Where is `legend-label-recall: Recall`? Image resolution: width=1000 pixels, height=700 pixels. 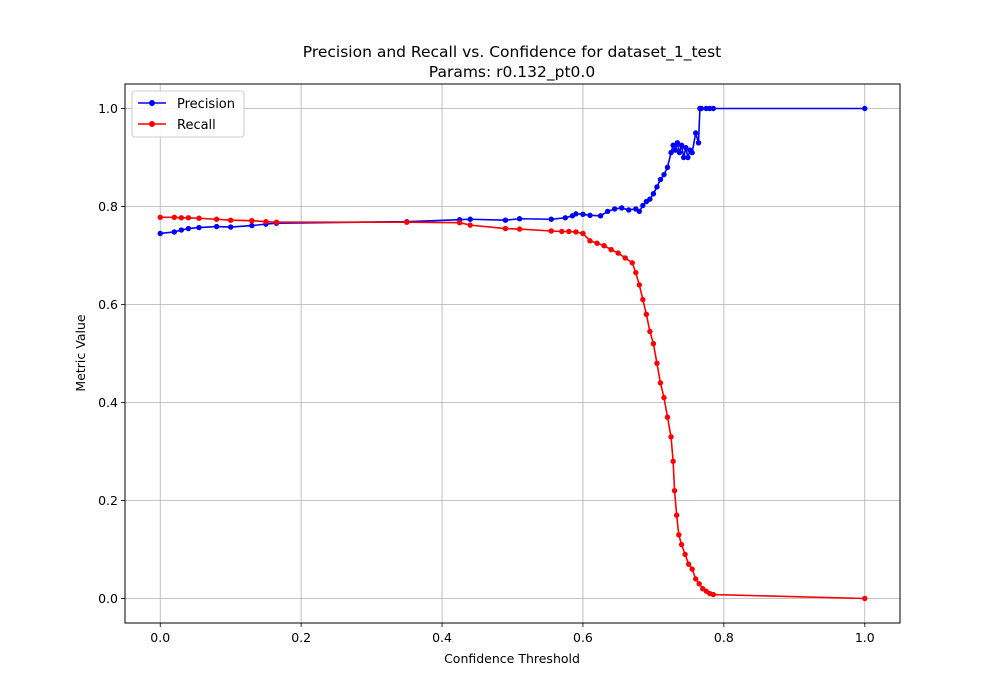
legend-label-recall: Recall is located at coordinates (196, 125).